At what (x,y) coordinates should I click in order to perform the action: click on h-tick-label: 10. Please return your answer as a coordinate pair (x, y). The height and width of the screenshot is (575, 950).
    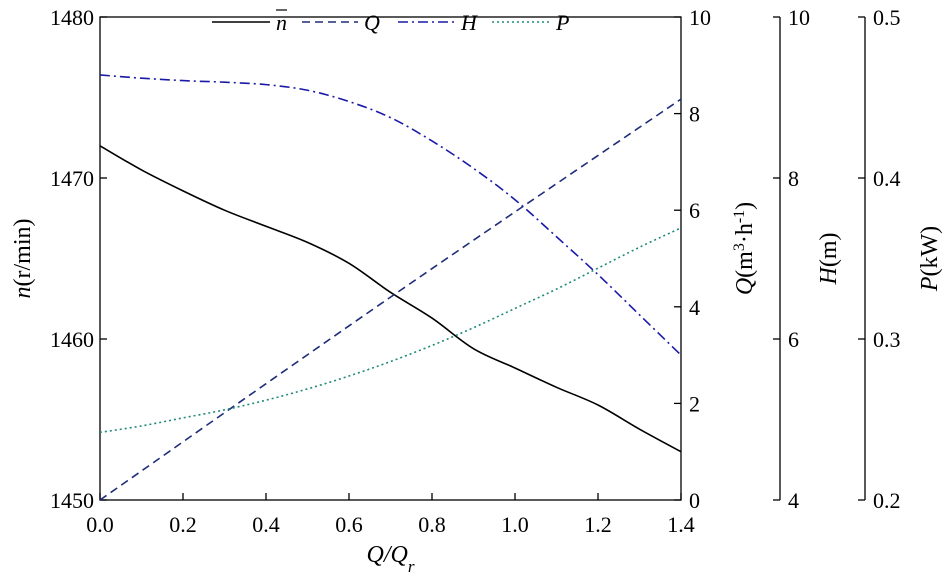
    Looking at the image, I should click on (799, 17).